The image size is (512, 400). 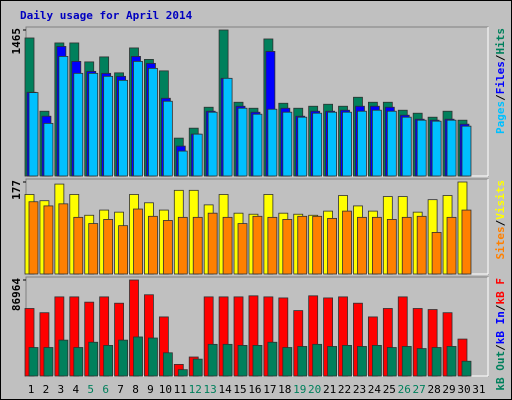 What do you see at coordinates (120, 389) in the screenshot?
I see `x-tick-label: 7` at bounding box center [120, 389].